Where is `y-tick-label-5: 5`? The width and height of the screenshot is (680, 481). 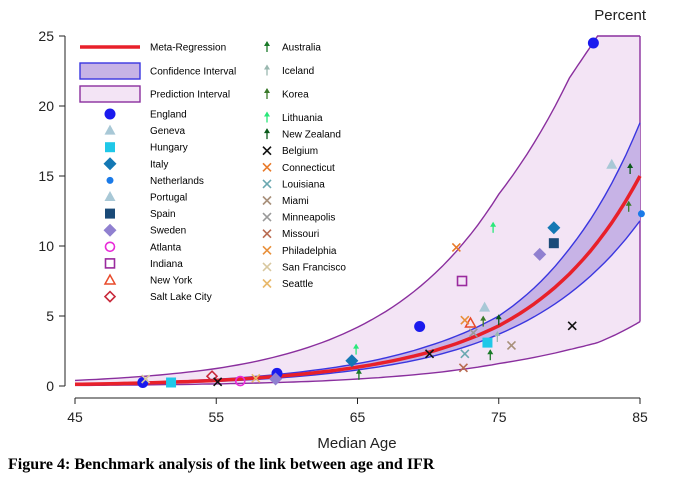
y-tick-label-5: 5 is located at coordinates (50, 316).